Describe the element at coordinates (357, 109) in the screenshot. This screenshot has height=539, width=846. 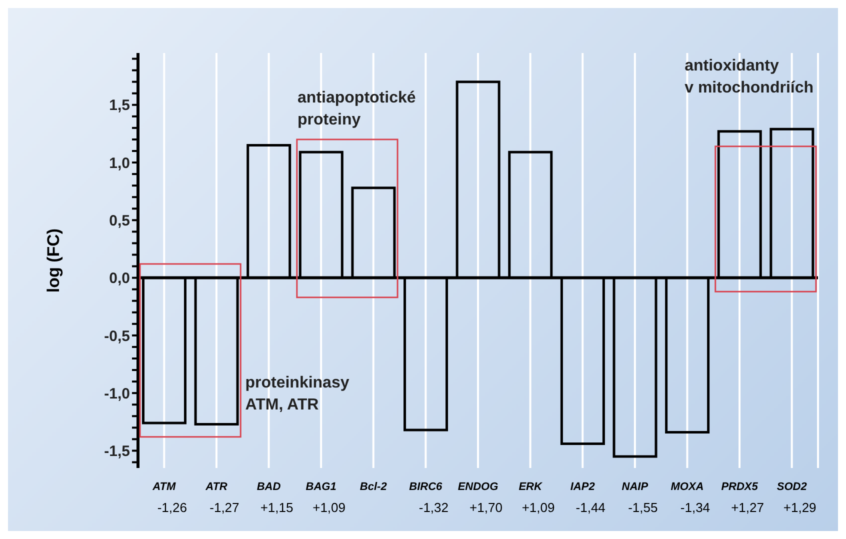
I see `annotation: antiapoptotické proteiny` at that location.